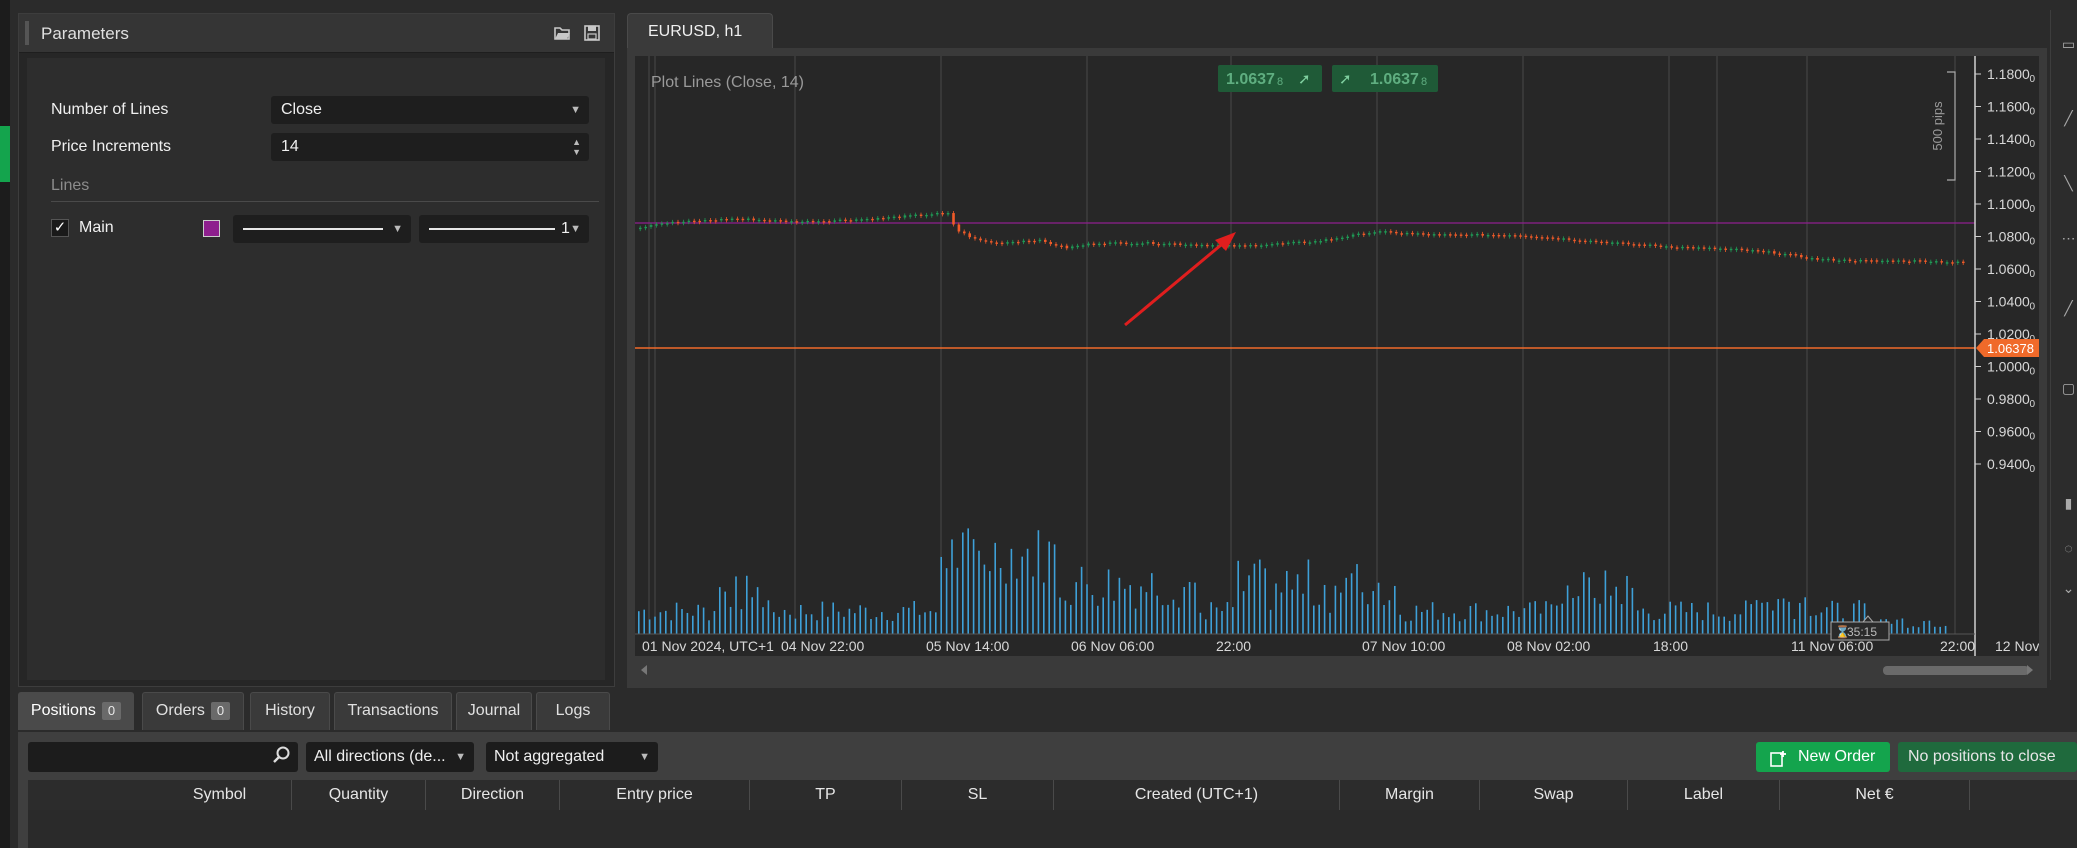  I want to click on col-created: Created (UTC+1), so click(1197, 795).